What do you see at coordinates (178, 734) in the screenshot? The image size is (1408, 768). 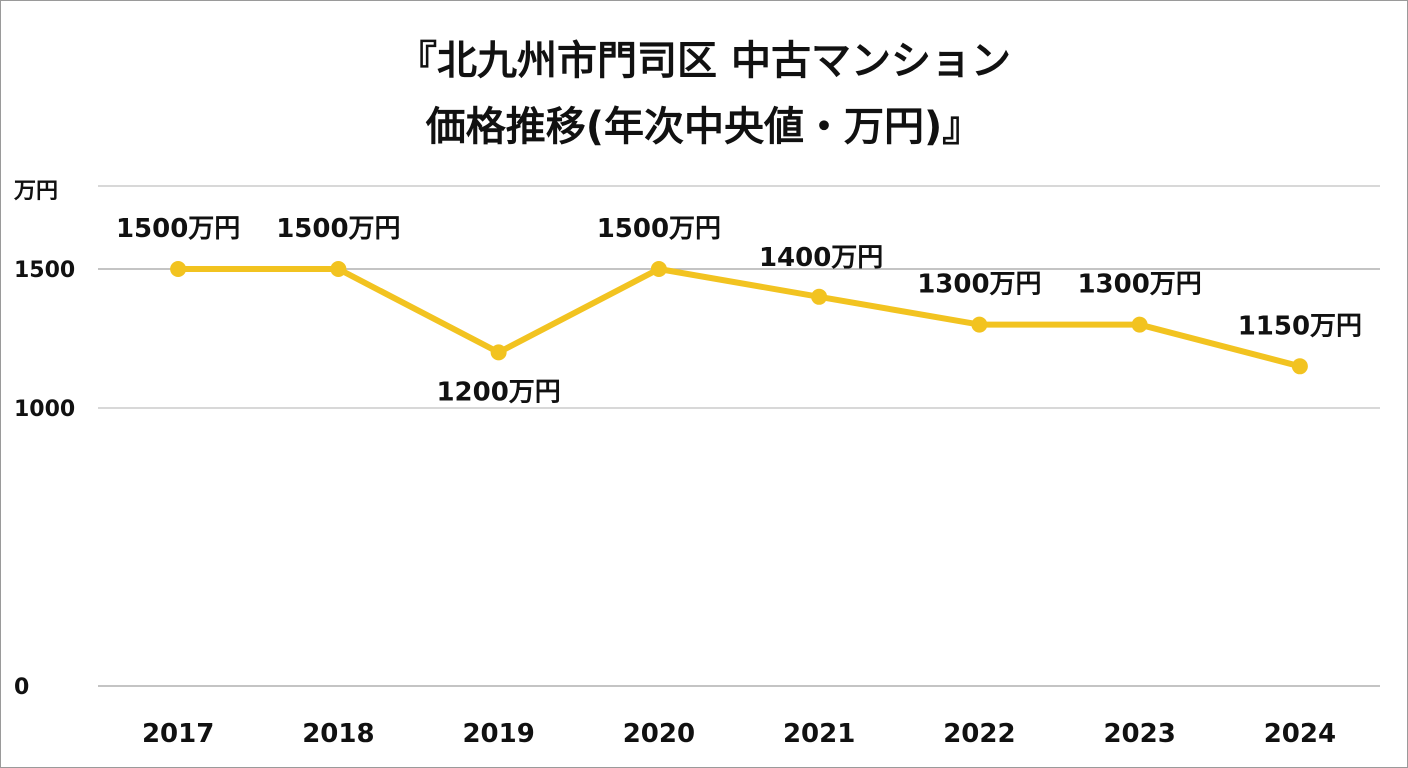 I see `x-tick-label: 2017` at bounding box center [178, 734].